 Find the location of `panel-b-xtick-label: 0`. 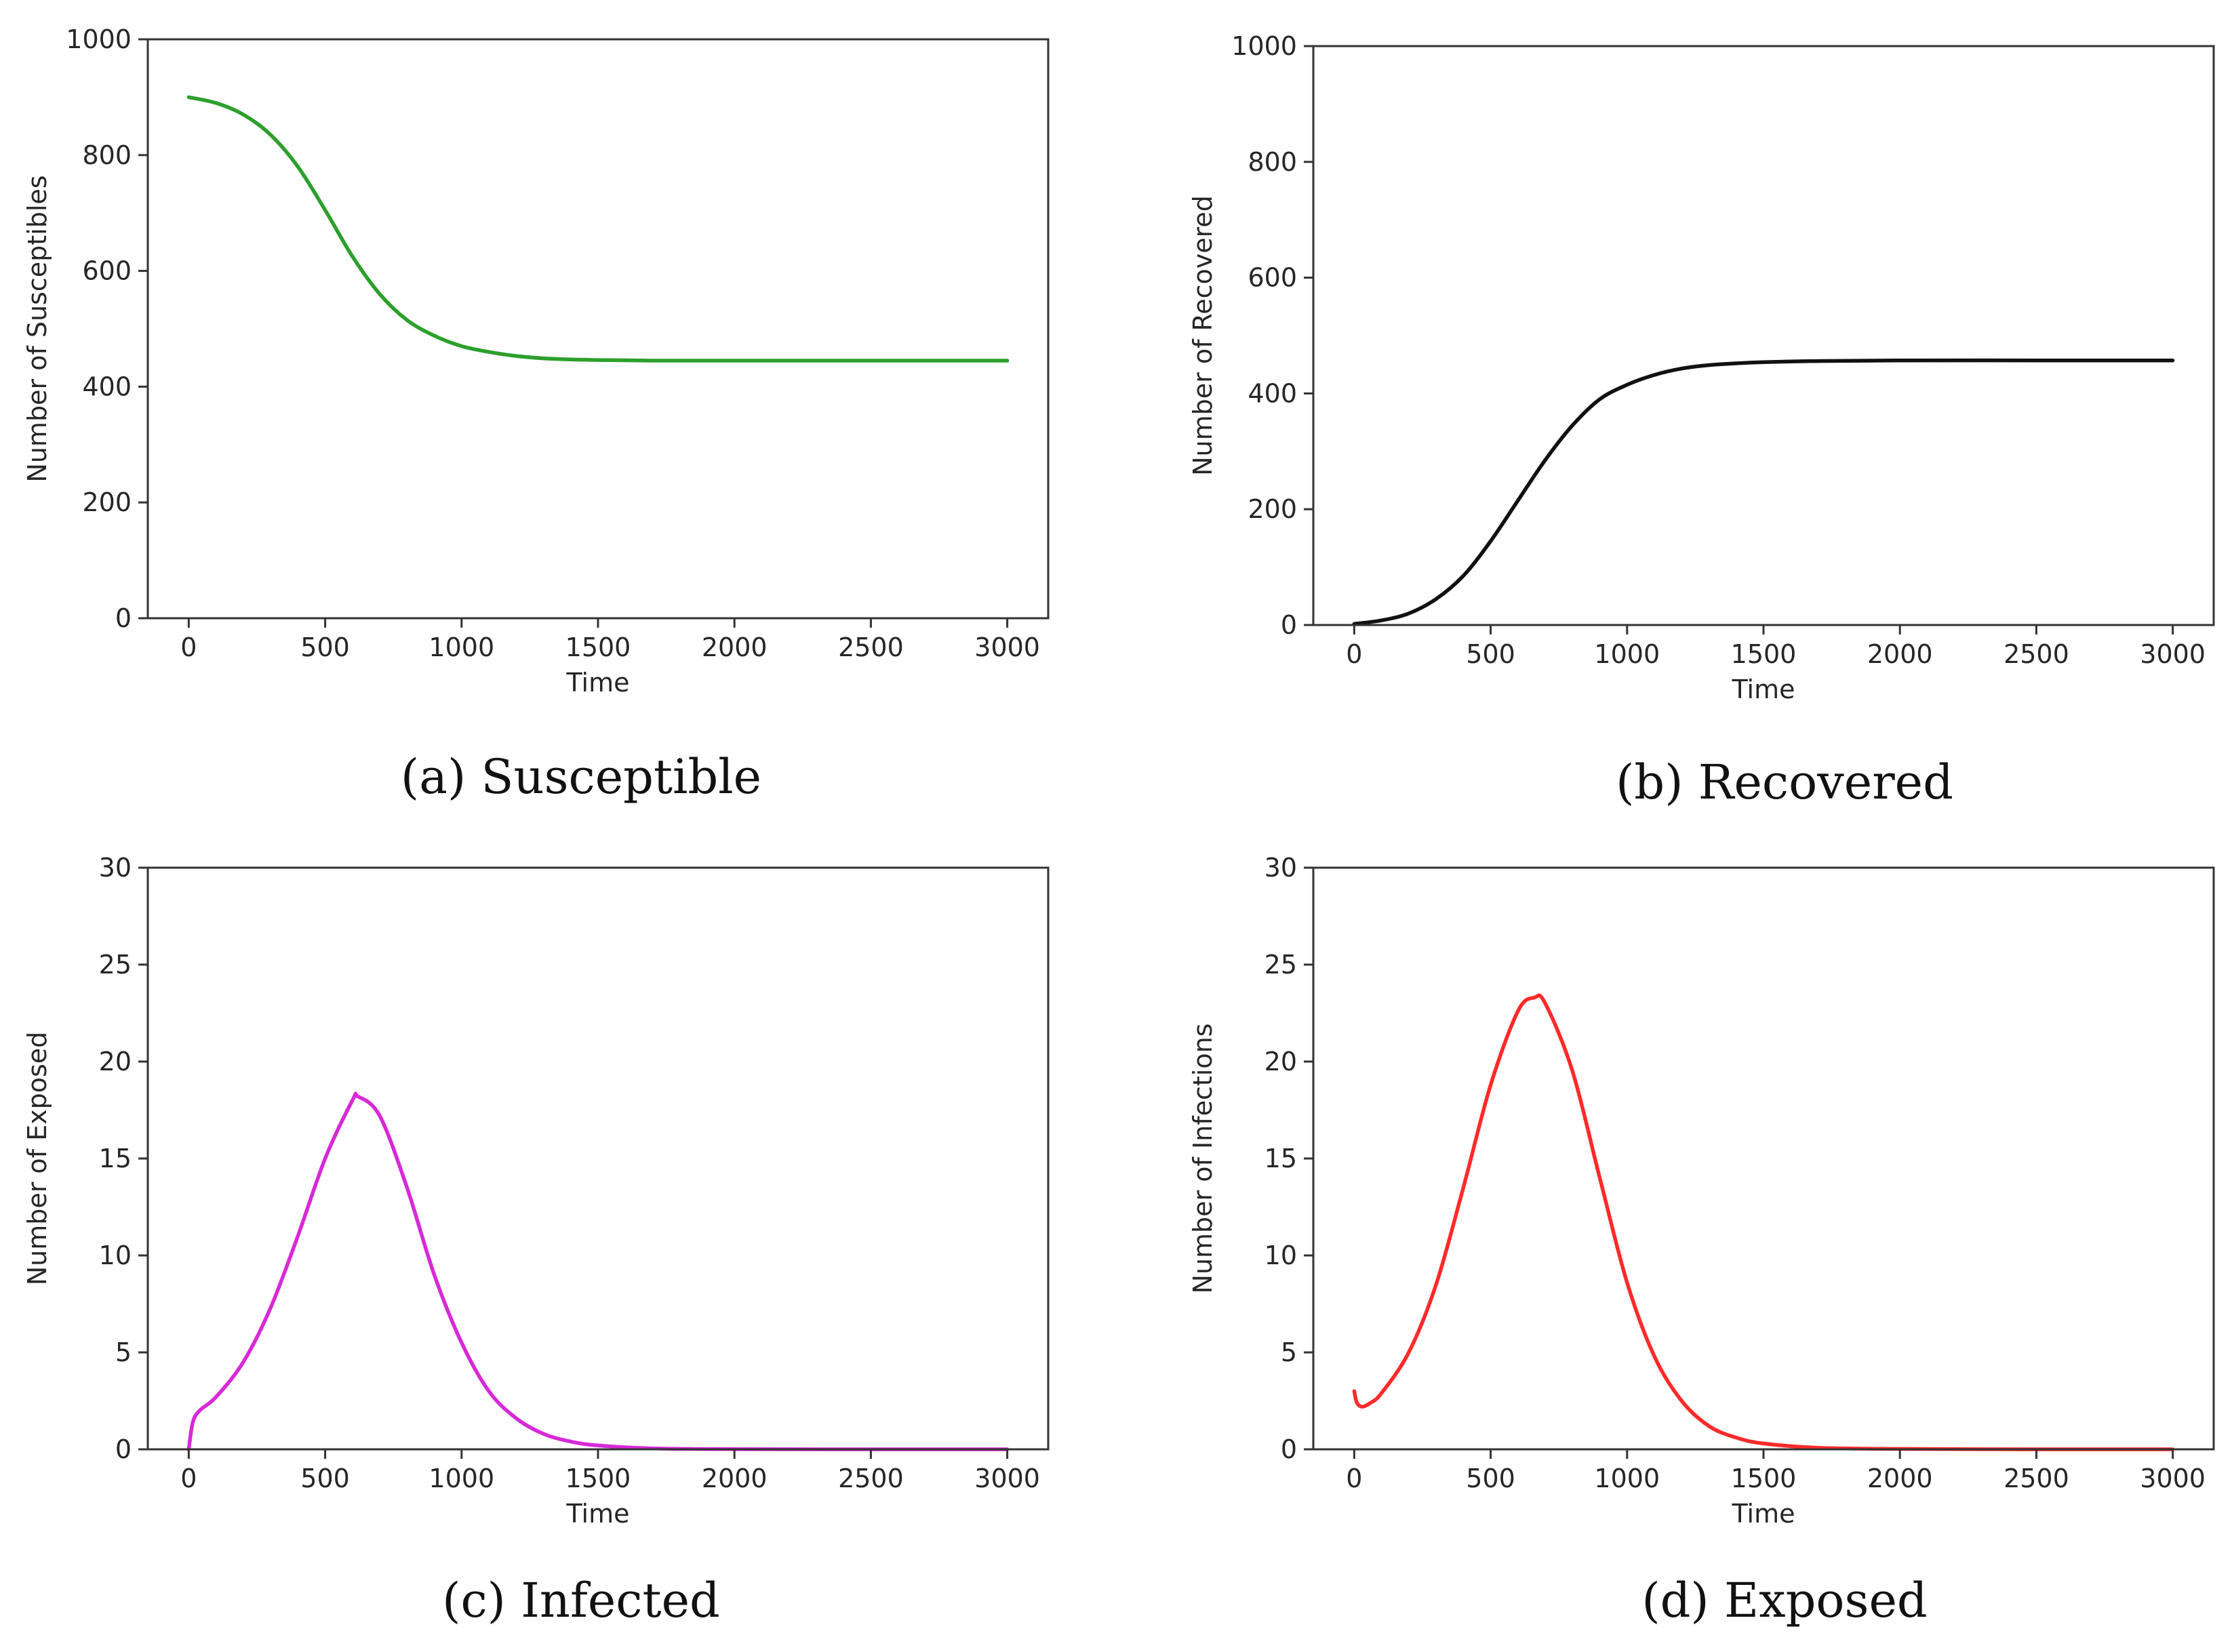

panel-b-xtick-label: 0 is located at coordinates (1354, 654).